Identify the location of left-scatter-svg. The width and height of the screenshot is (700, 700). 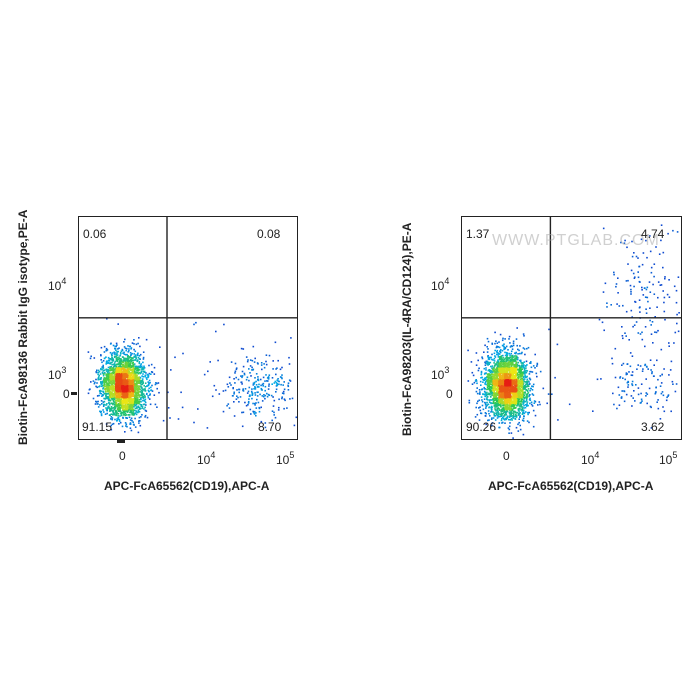
(188, 328).